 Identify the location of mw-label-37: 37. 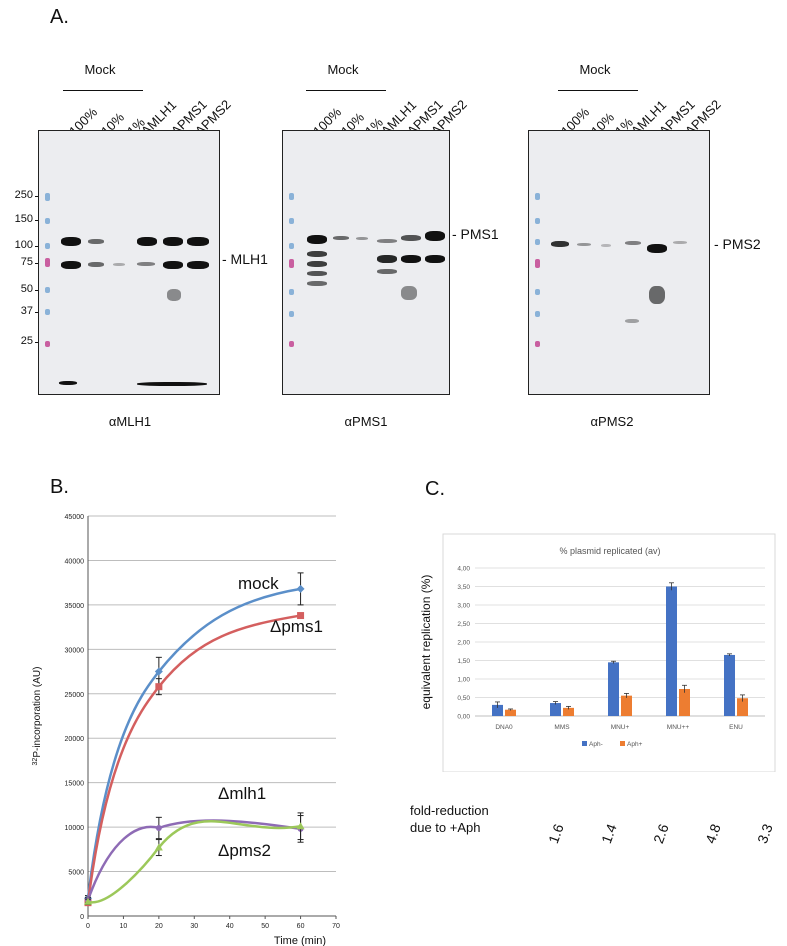
(26, 311).